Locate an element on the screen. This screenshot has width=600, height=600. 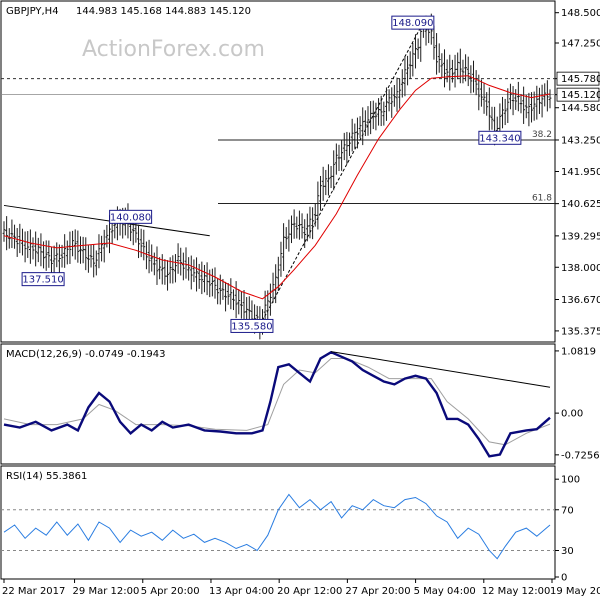
rsi-line is located at coordinates (277, 526).